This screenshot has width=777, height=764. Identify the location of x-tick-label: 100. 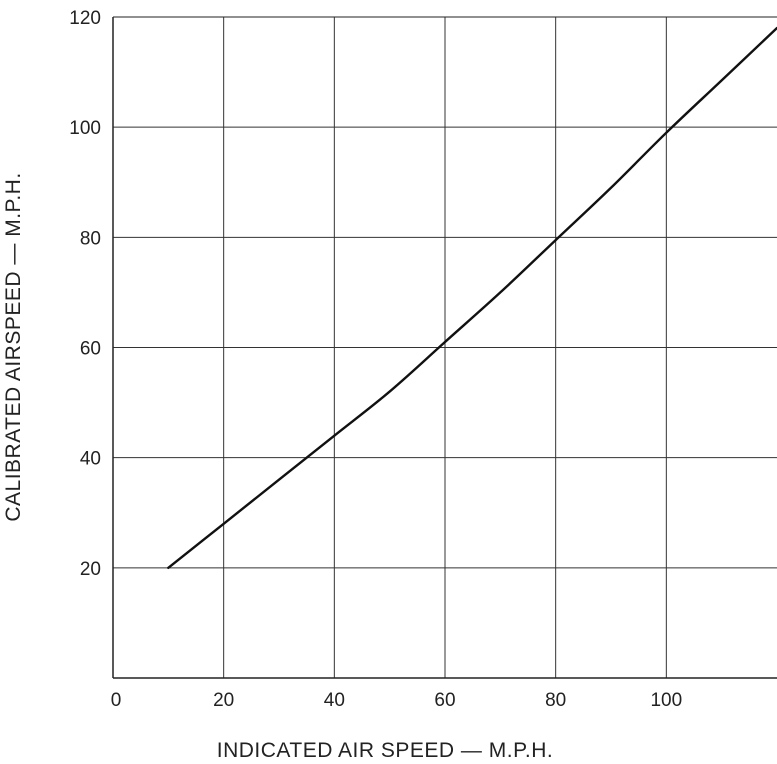
(666, 700).